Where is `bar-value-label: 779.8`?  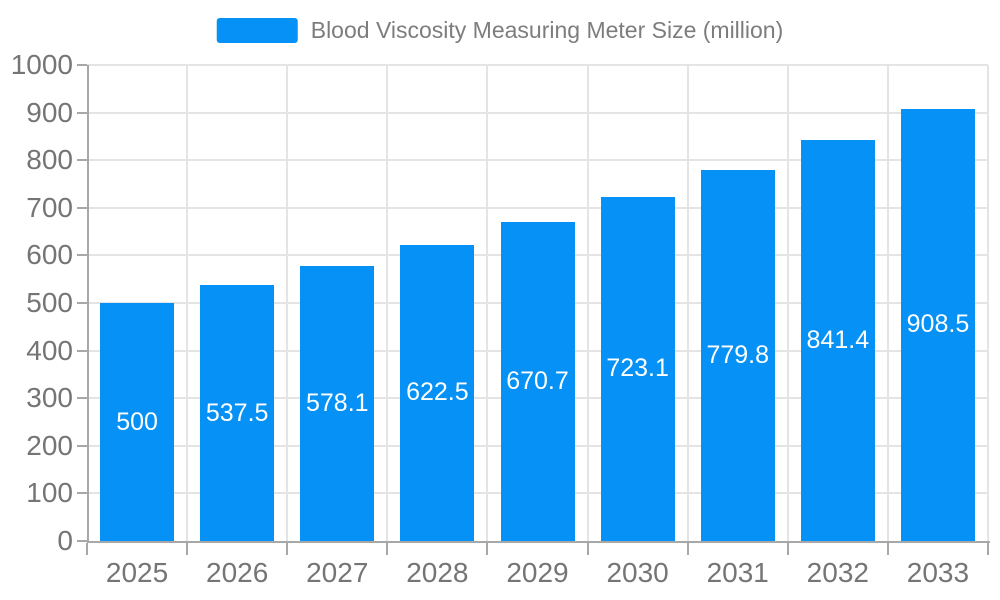 bar-value-label: 779.8 is located at coordinates (737, 354).